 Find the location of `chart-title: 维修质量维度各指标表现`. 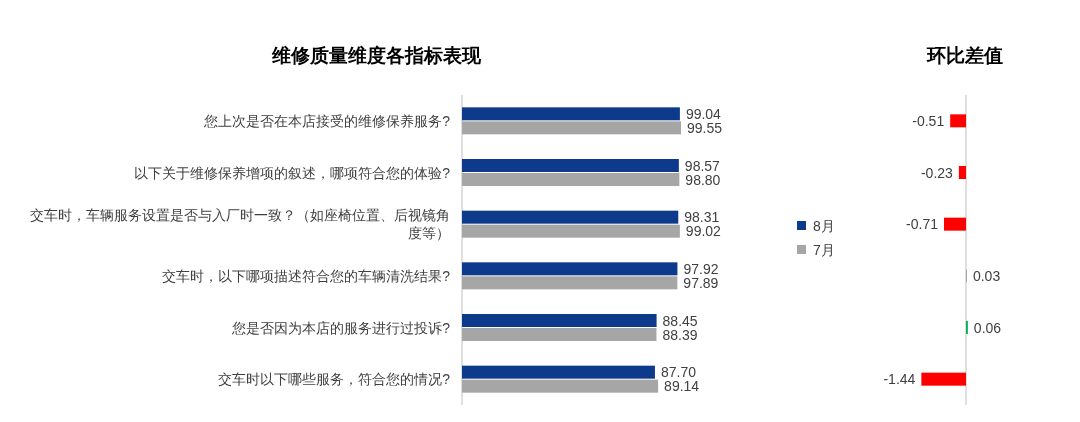

chart-title: 维修质量维度各指标表现 is located at coordinates (376, 55).